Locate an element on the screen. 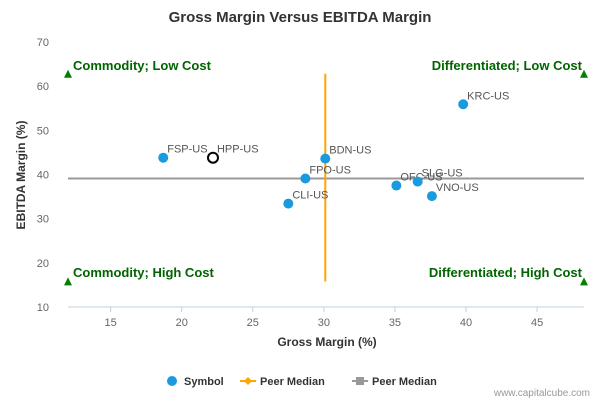 The width and height of the screenshot is (600, 405). legend: Symbol Peer Median Peer Median is located at coordinates (302, 382).